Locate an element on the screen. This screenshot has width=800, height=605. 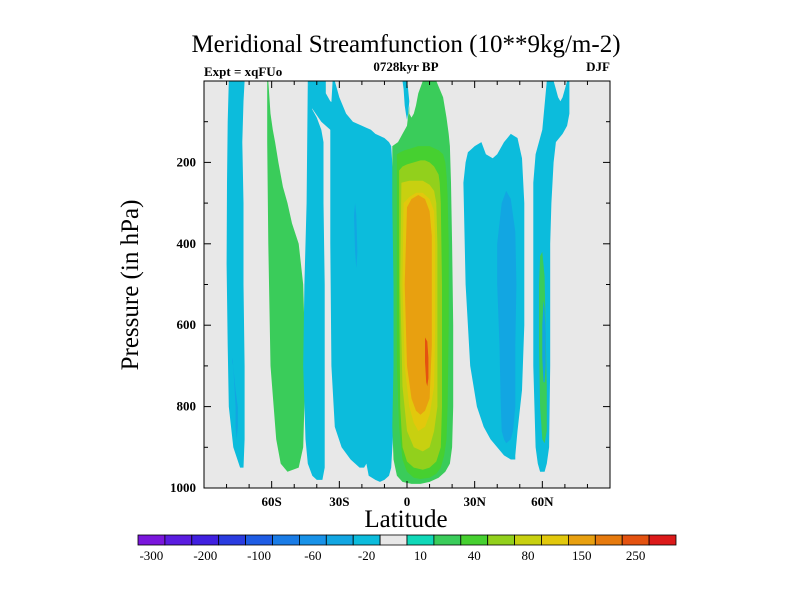
colorbar-label: 150 is located at coordinates (582, 555).